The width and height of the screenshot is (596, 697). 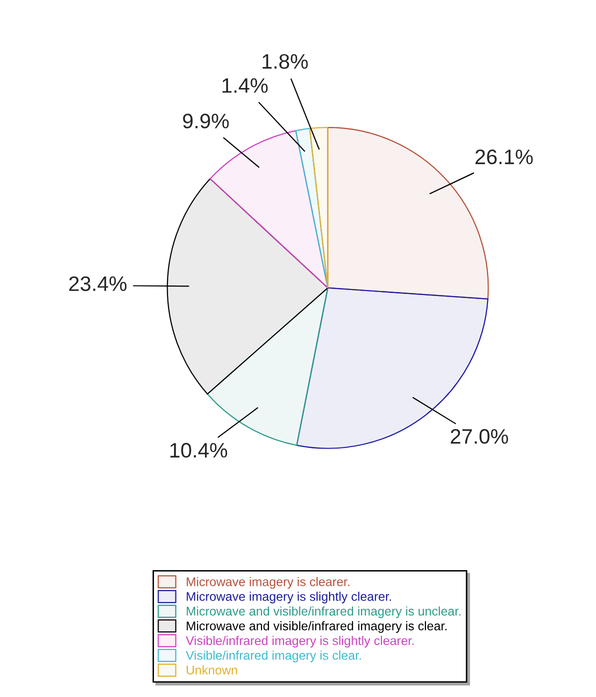 What do you see at coordinates (212, 670) in the screenshot?
I see `legend-label: Unknown` at bounding box center [212, 670].